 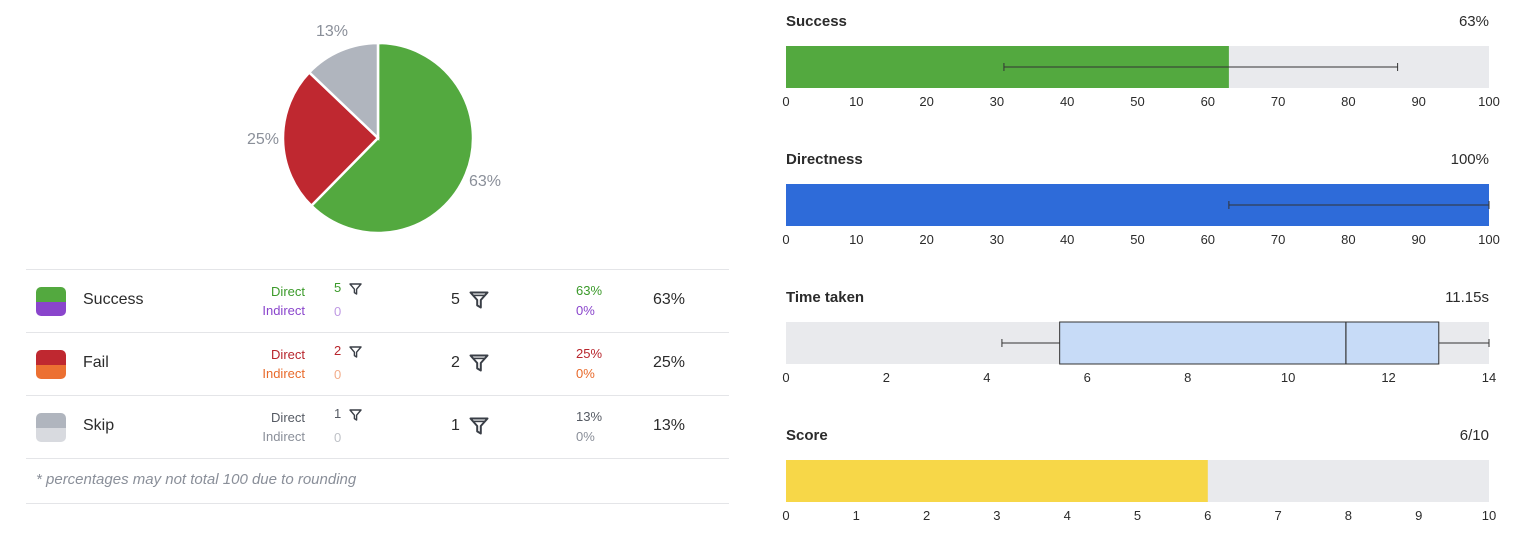 What do you see at coordinates (996, 515) in the screenshot?
I see `tick-label: 3` at bounding box center [996, 515].